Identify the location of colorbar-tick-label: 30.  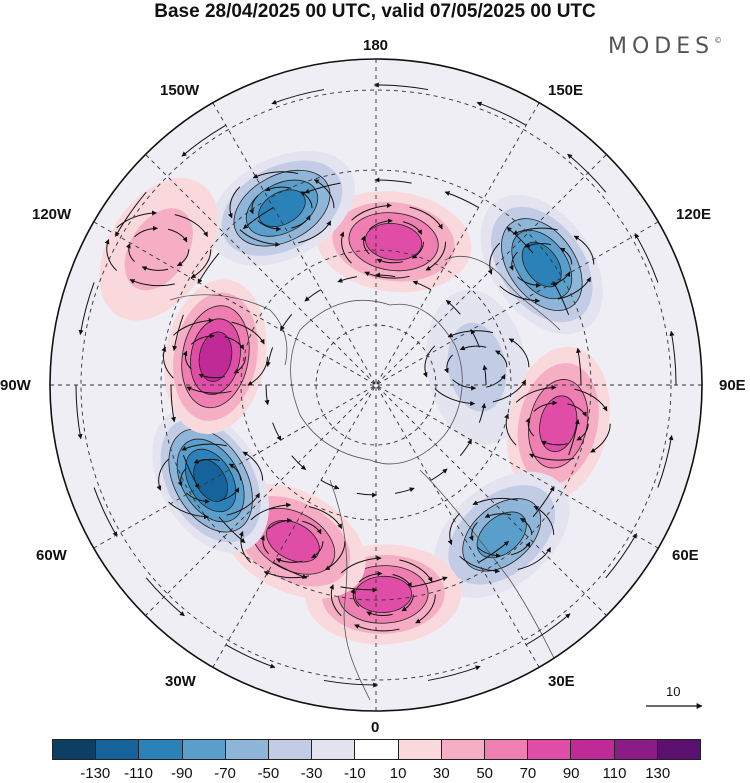
(441, 773).